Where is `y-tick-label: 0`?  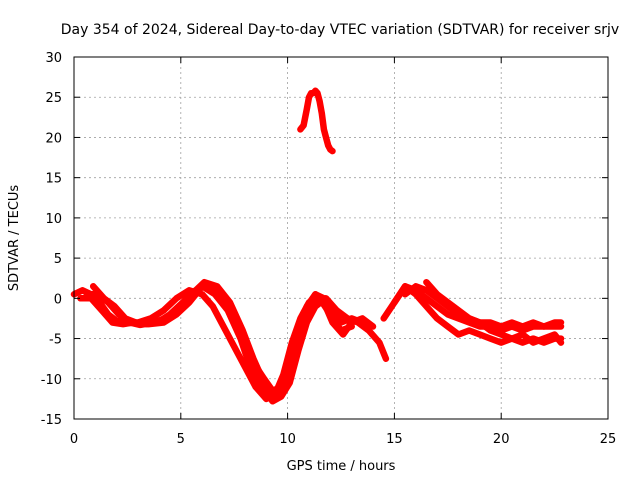 y-tick-label: 0 is located at coordinates (58, 299).